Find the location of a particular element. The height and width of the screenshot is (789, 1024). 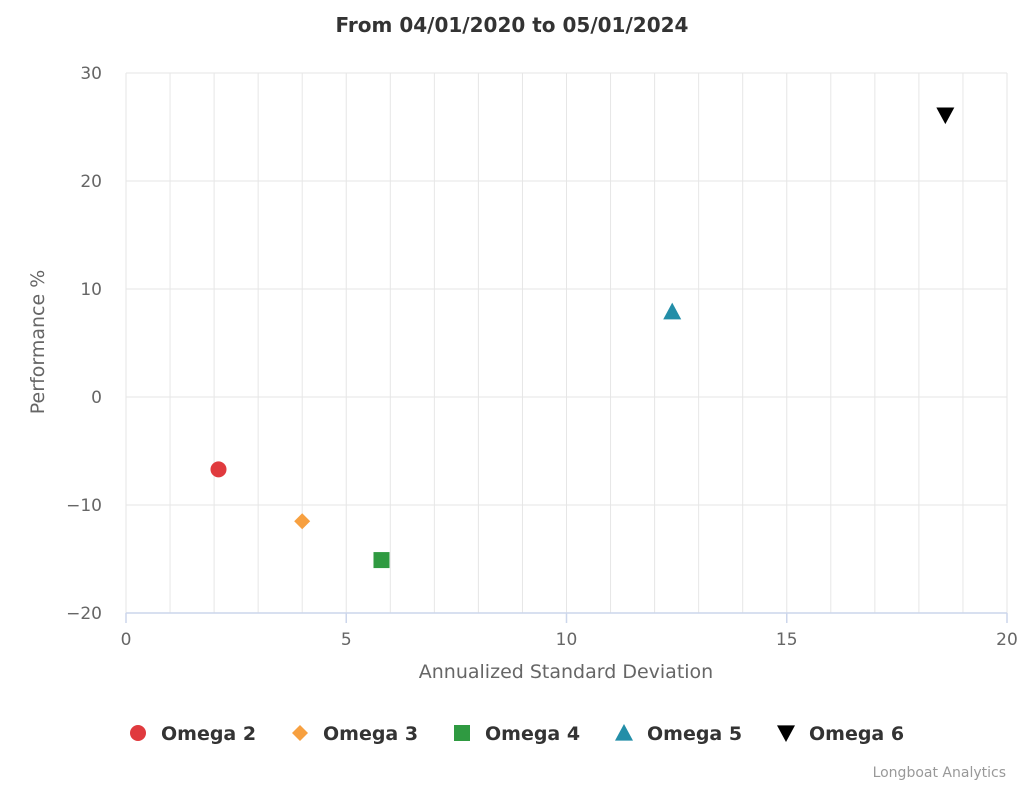

x-tick-label: 20 is located at coordinates (1007, 640).